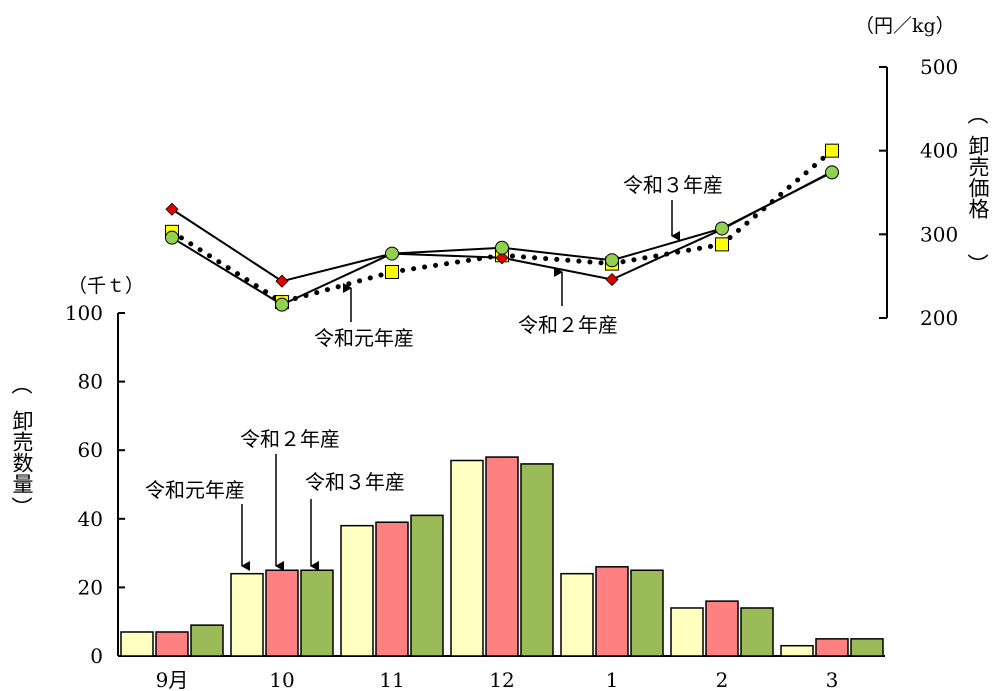  What do you see at coordinates (95, 484) in the screenshot?
I see `bar-y-ticks: 0 20 40 60 80 100` at bounding box center [95, 484].